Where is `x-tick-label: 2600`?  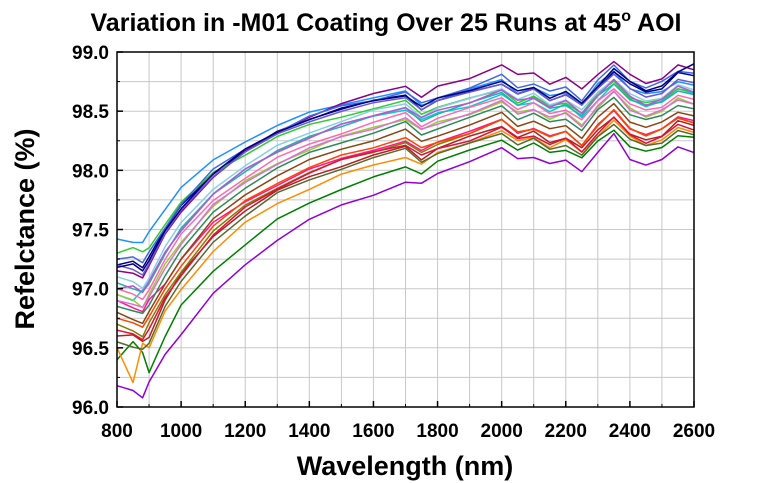
x-tick-label: 2600 is located at coordinates (694, 431).